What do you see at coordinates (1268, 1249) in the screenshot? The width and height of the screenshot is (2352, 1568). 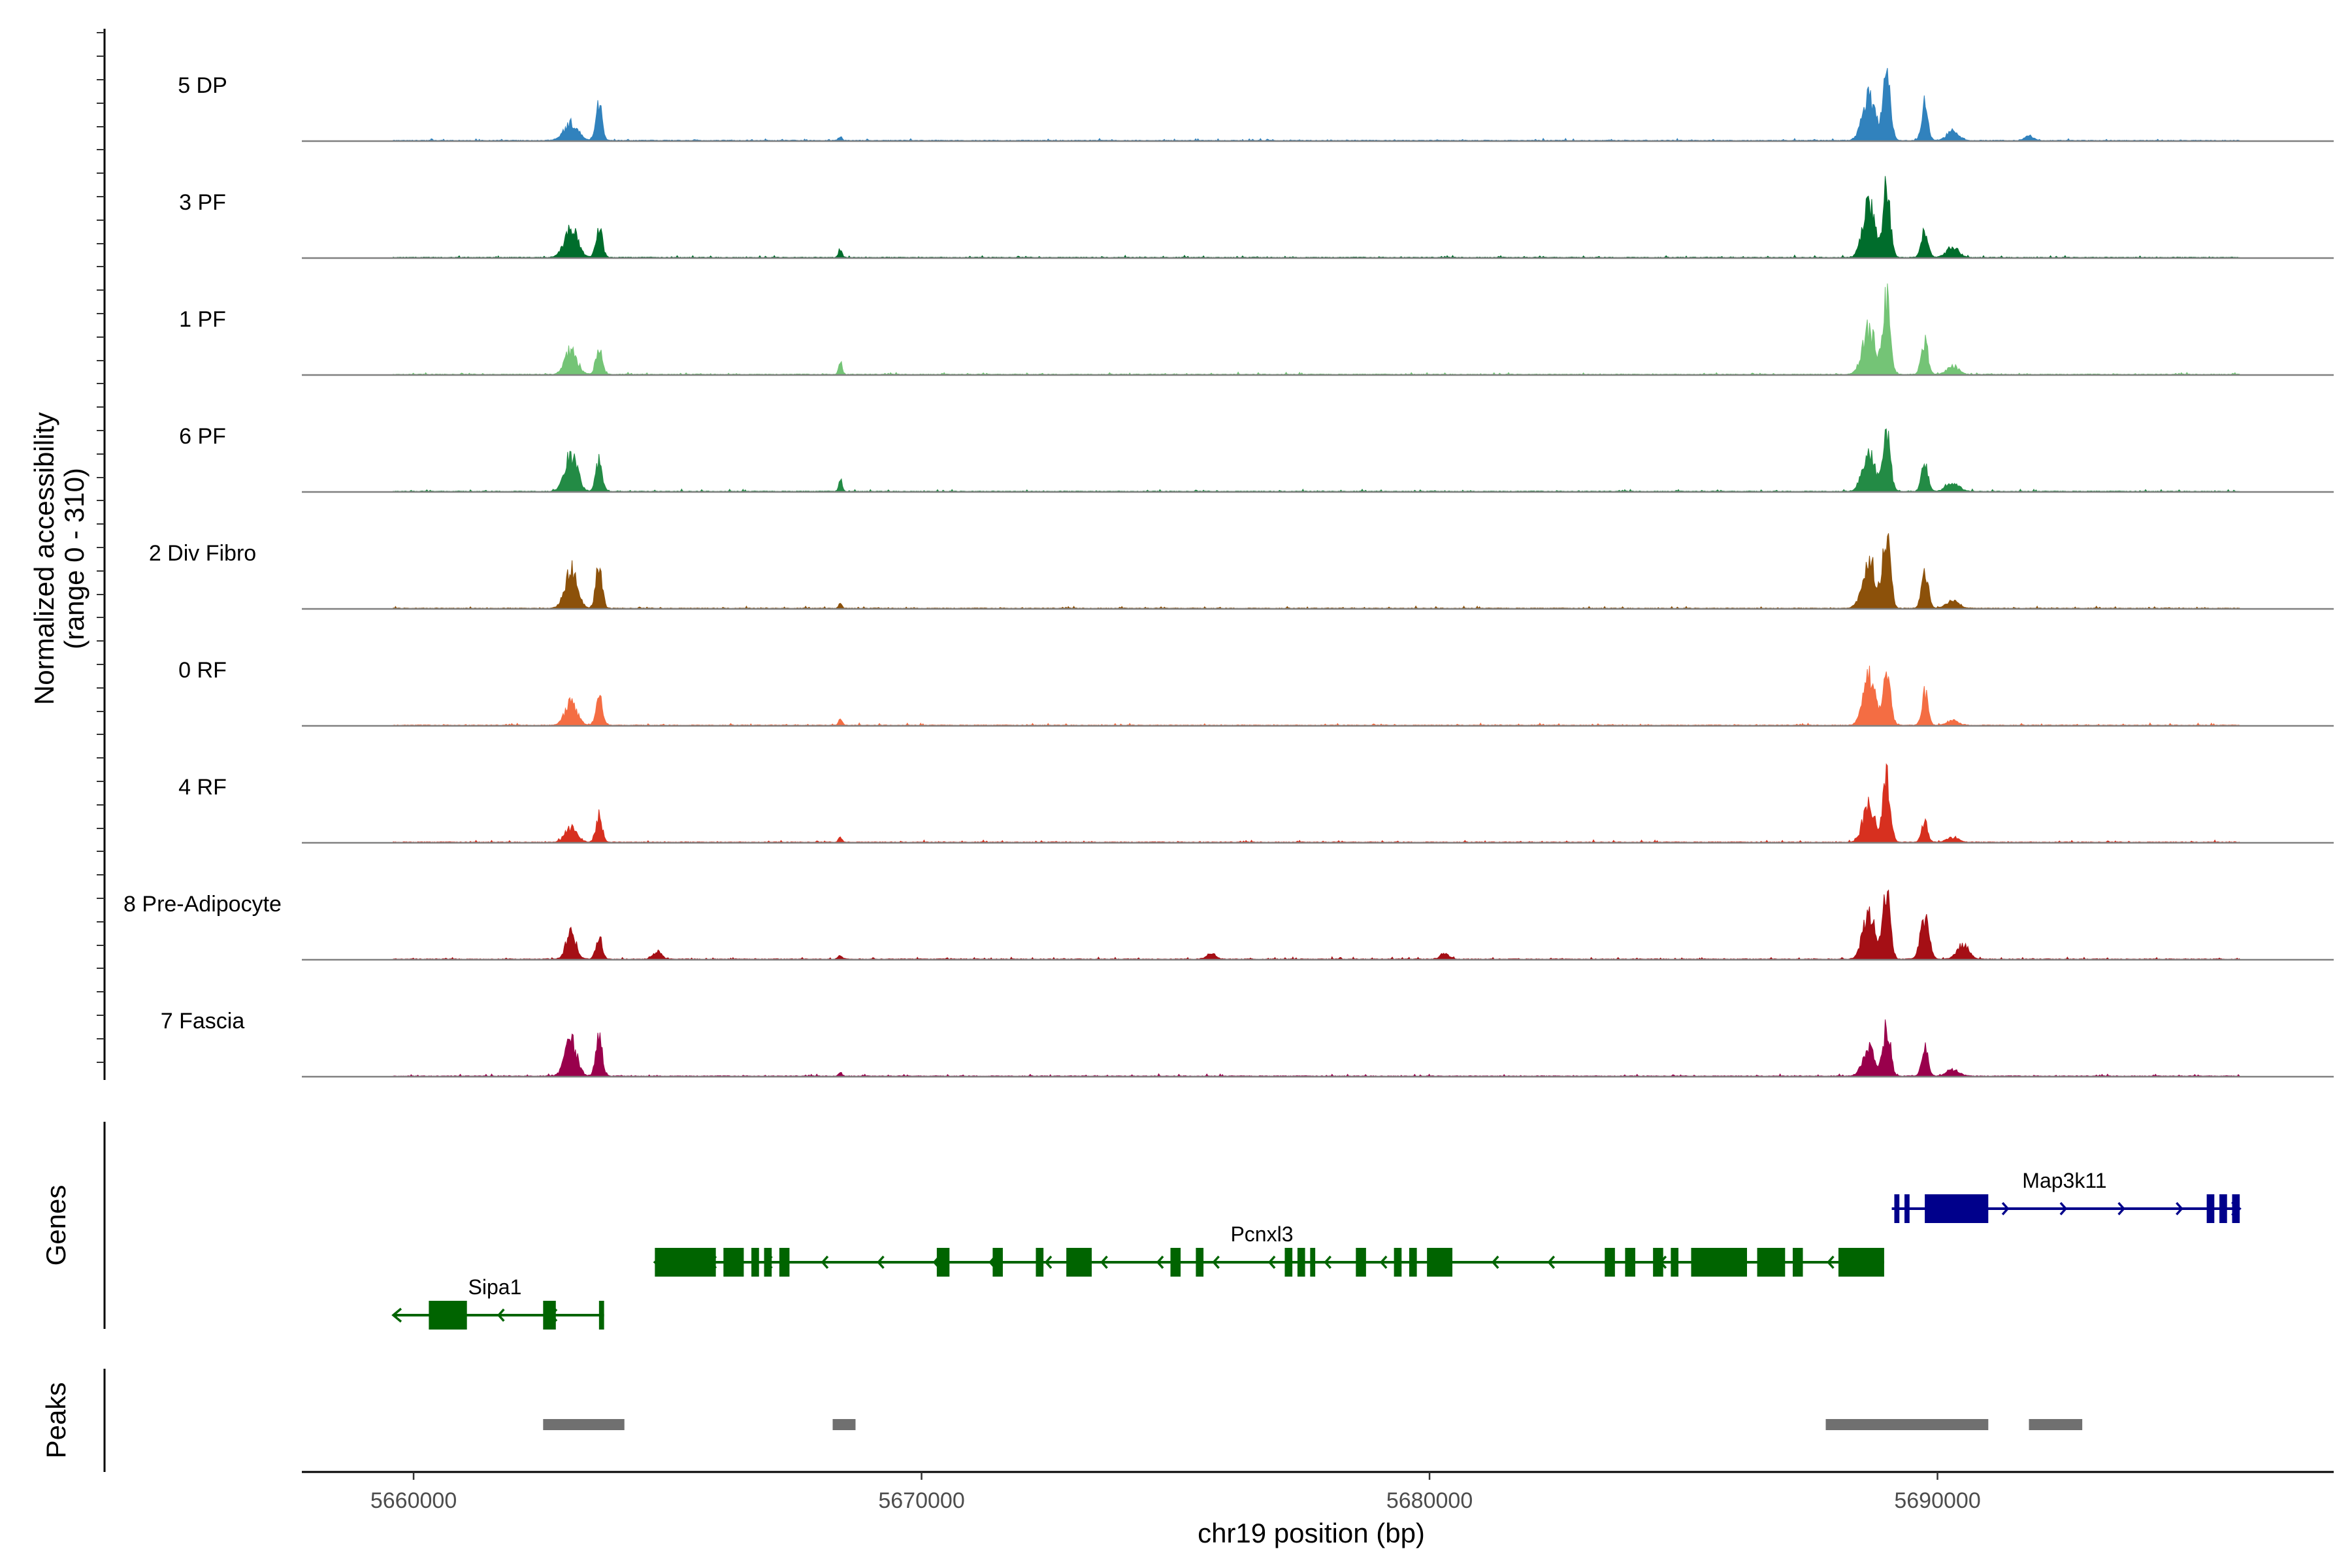 I see `gene-model: Pcnxl3` at bounding box center [1268, 1249].